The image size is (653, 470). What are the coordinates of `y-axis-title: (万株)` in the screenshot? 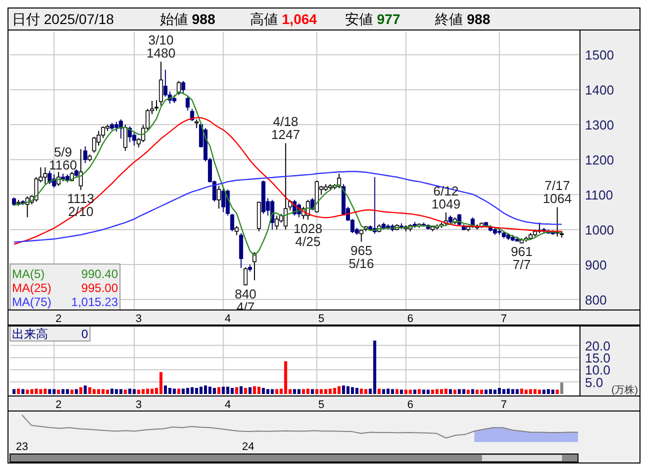 It's located at (624, 390).